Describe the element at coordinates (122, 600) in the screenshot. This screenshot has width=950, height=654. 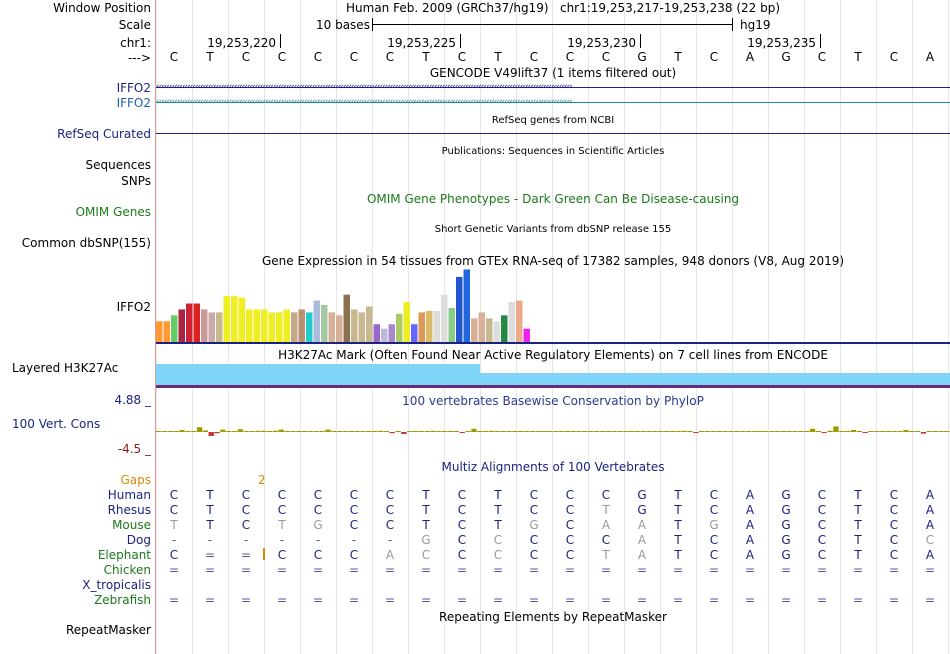
I see `species-label: Zebrafish` at that location.